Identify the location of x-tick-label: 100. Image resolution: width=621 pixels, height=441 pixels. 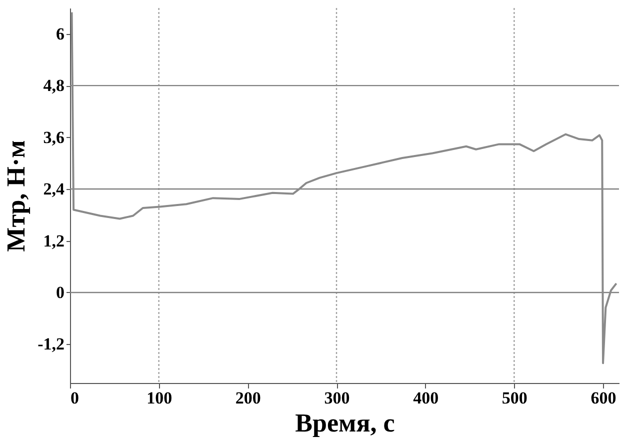
(159, 398).